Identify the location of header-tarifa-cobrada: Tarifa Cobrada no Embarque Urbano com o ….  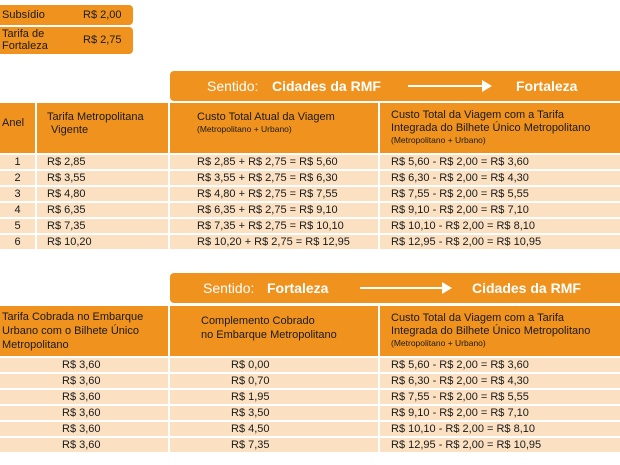
(84, 331).